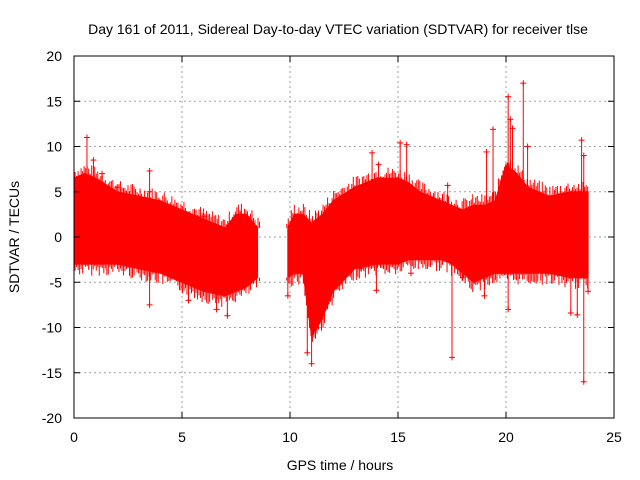  What do you see at coordinates (54, 56) in the screenshot?
I see `y-tick-label: 20` at bounding box center [54, 56].